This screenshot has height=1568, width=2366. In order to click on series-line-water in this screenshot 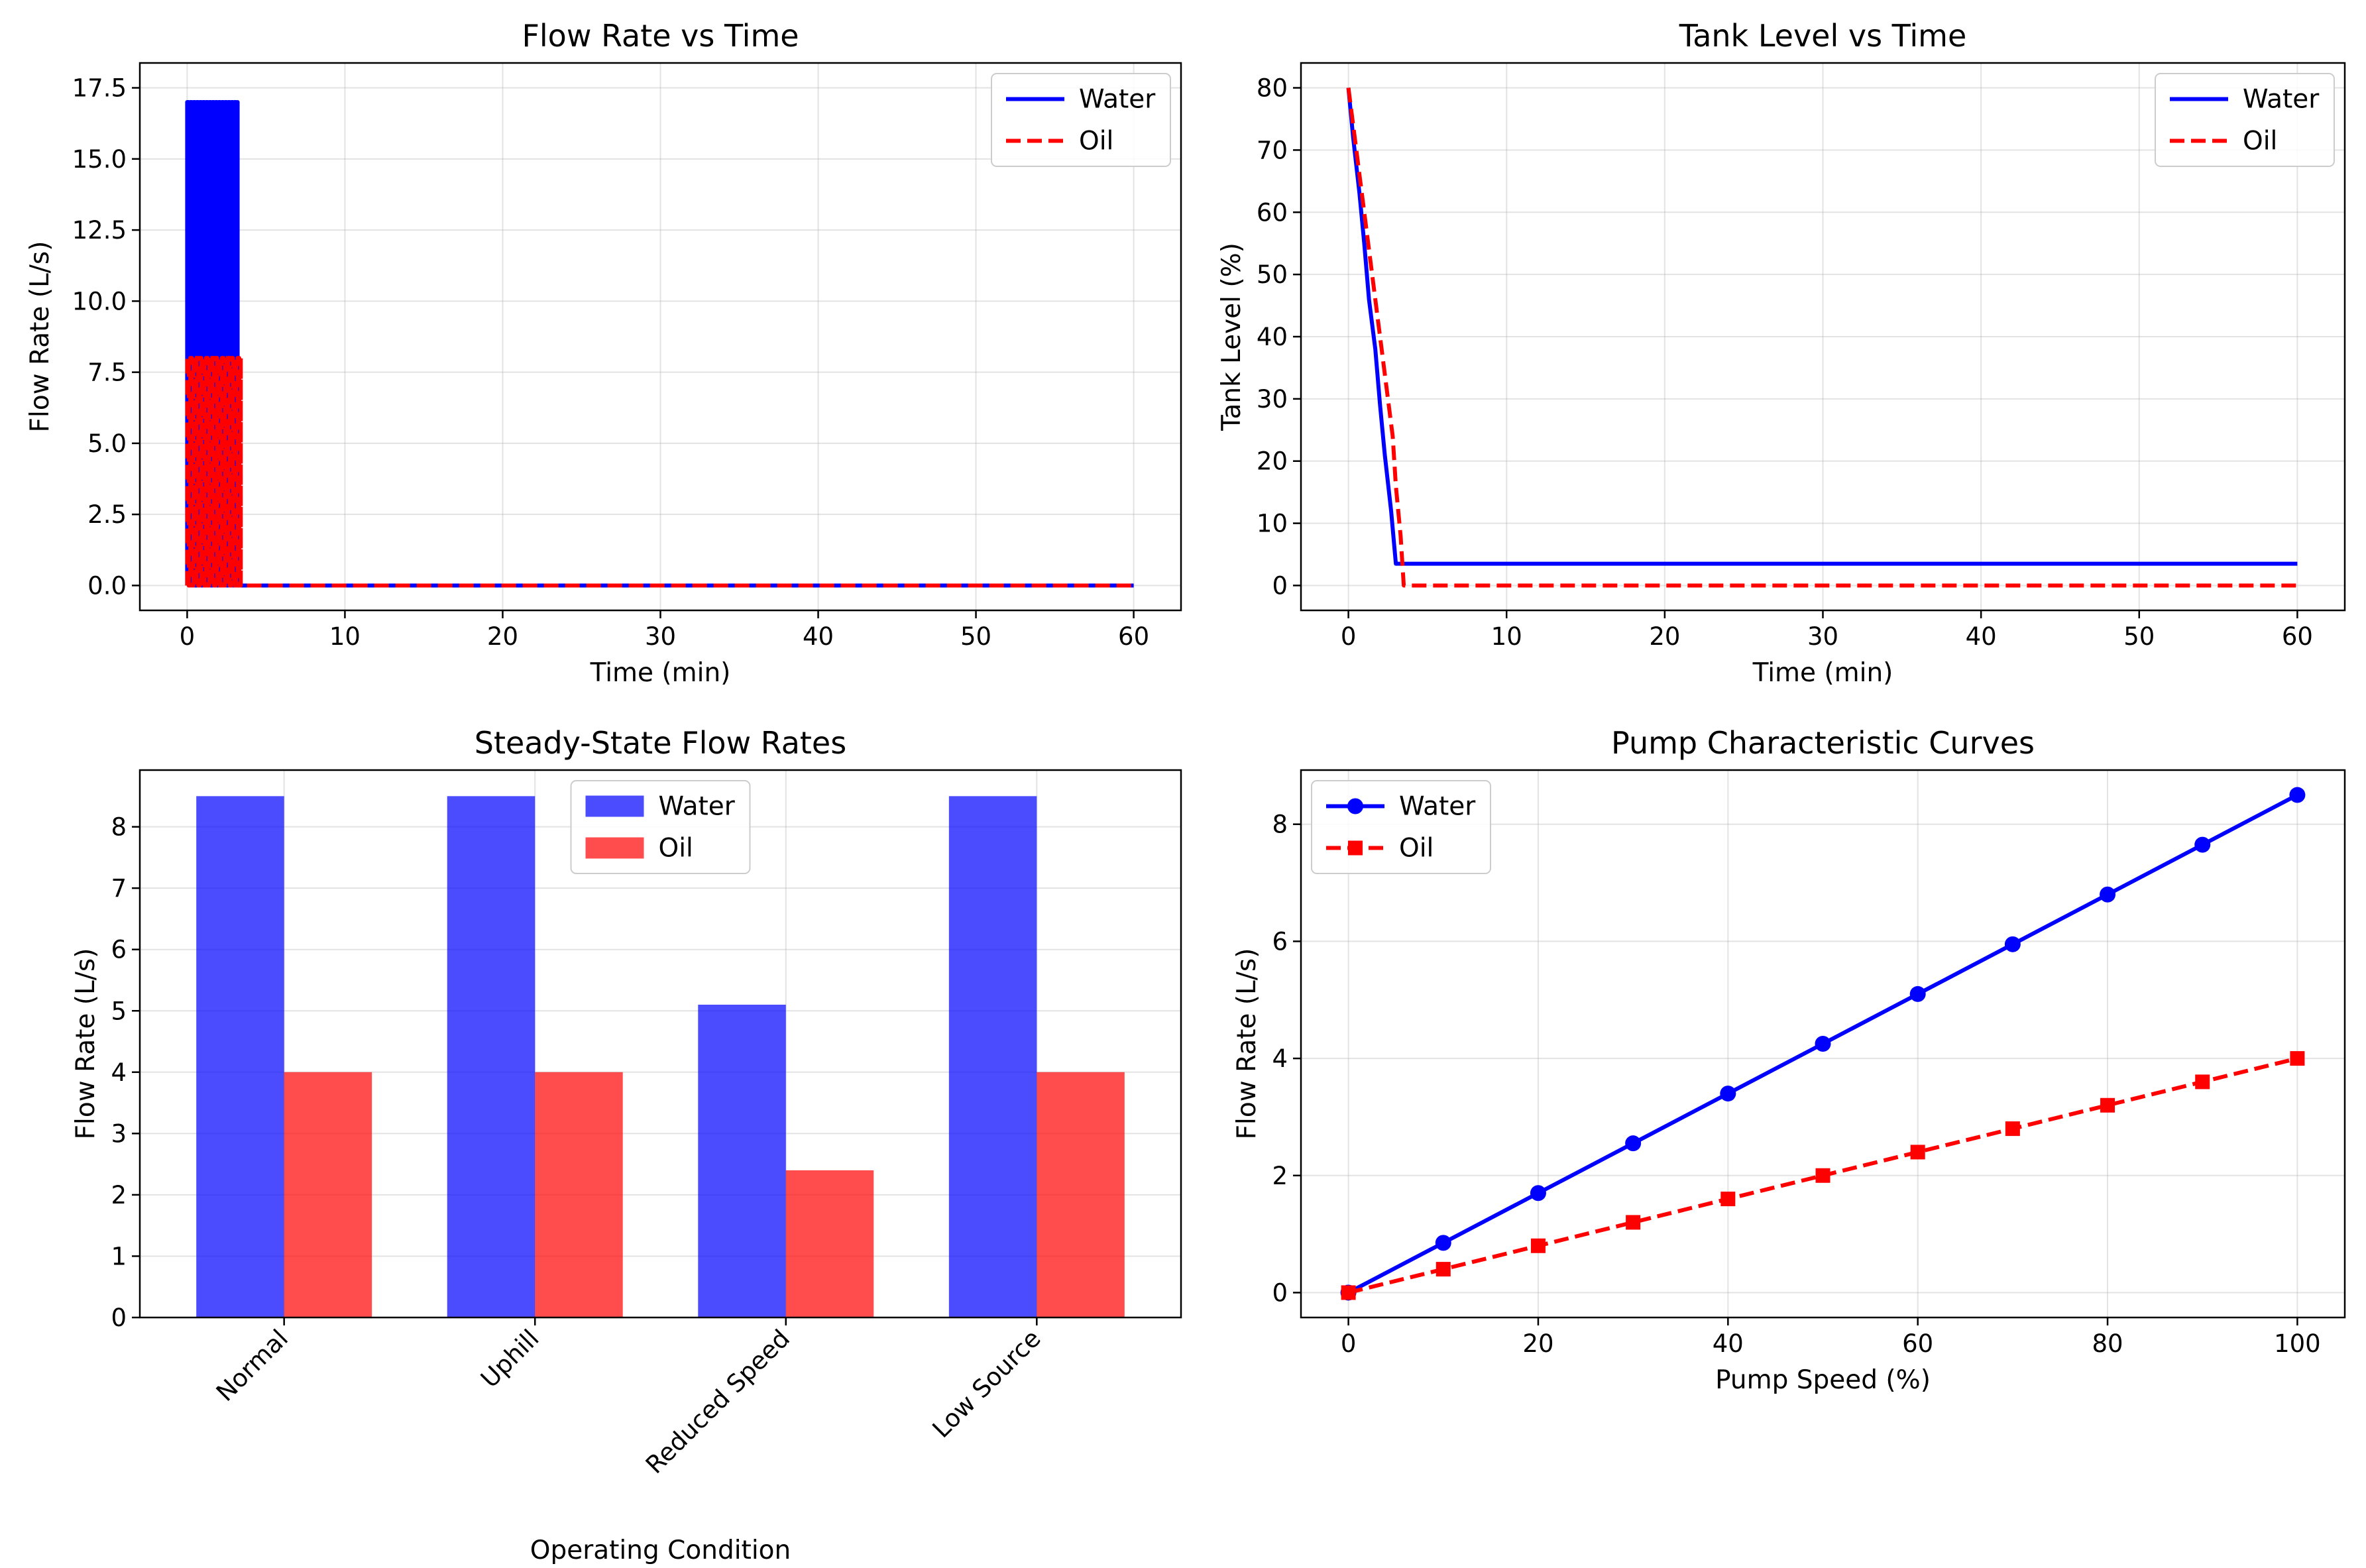, I will do `click(1822, 326)`.